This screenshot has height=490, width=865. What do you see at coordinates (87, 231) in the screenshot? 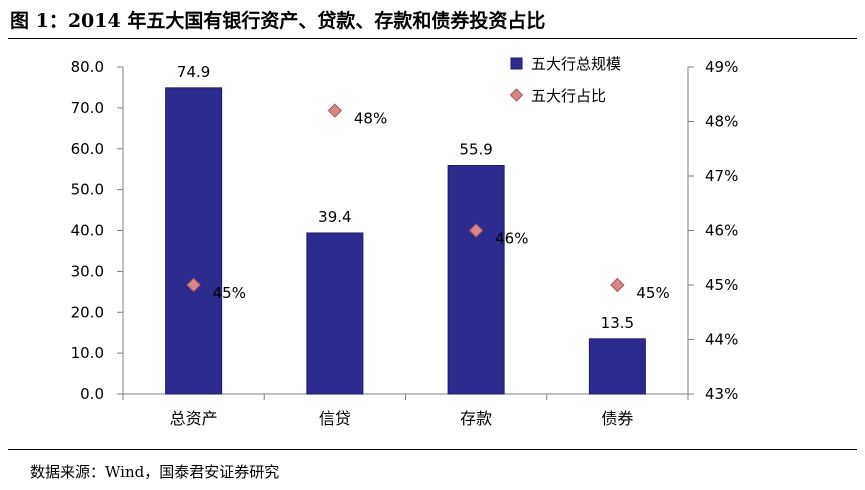
I see `left-axis-tick-label: 40.0` at bounding box center [87, 231].